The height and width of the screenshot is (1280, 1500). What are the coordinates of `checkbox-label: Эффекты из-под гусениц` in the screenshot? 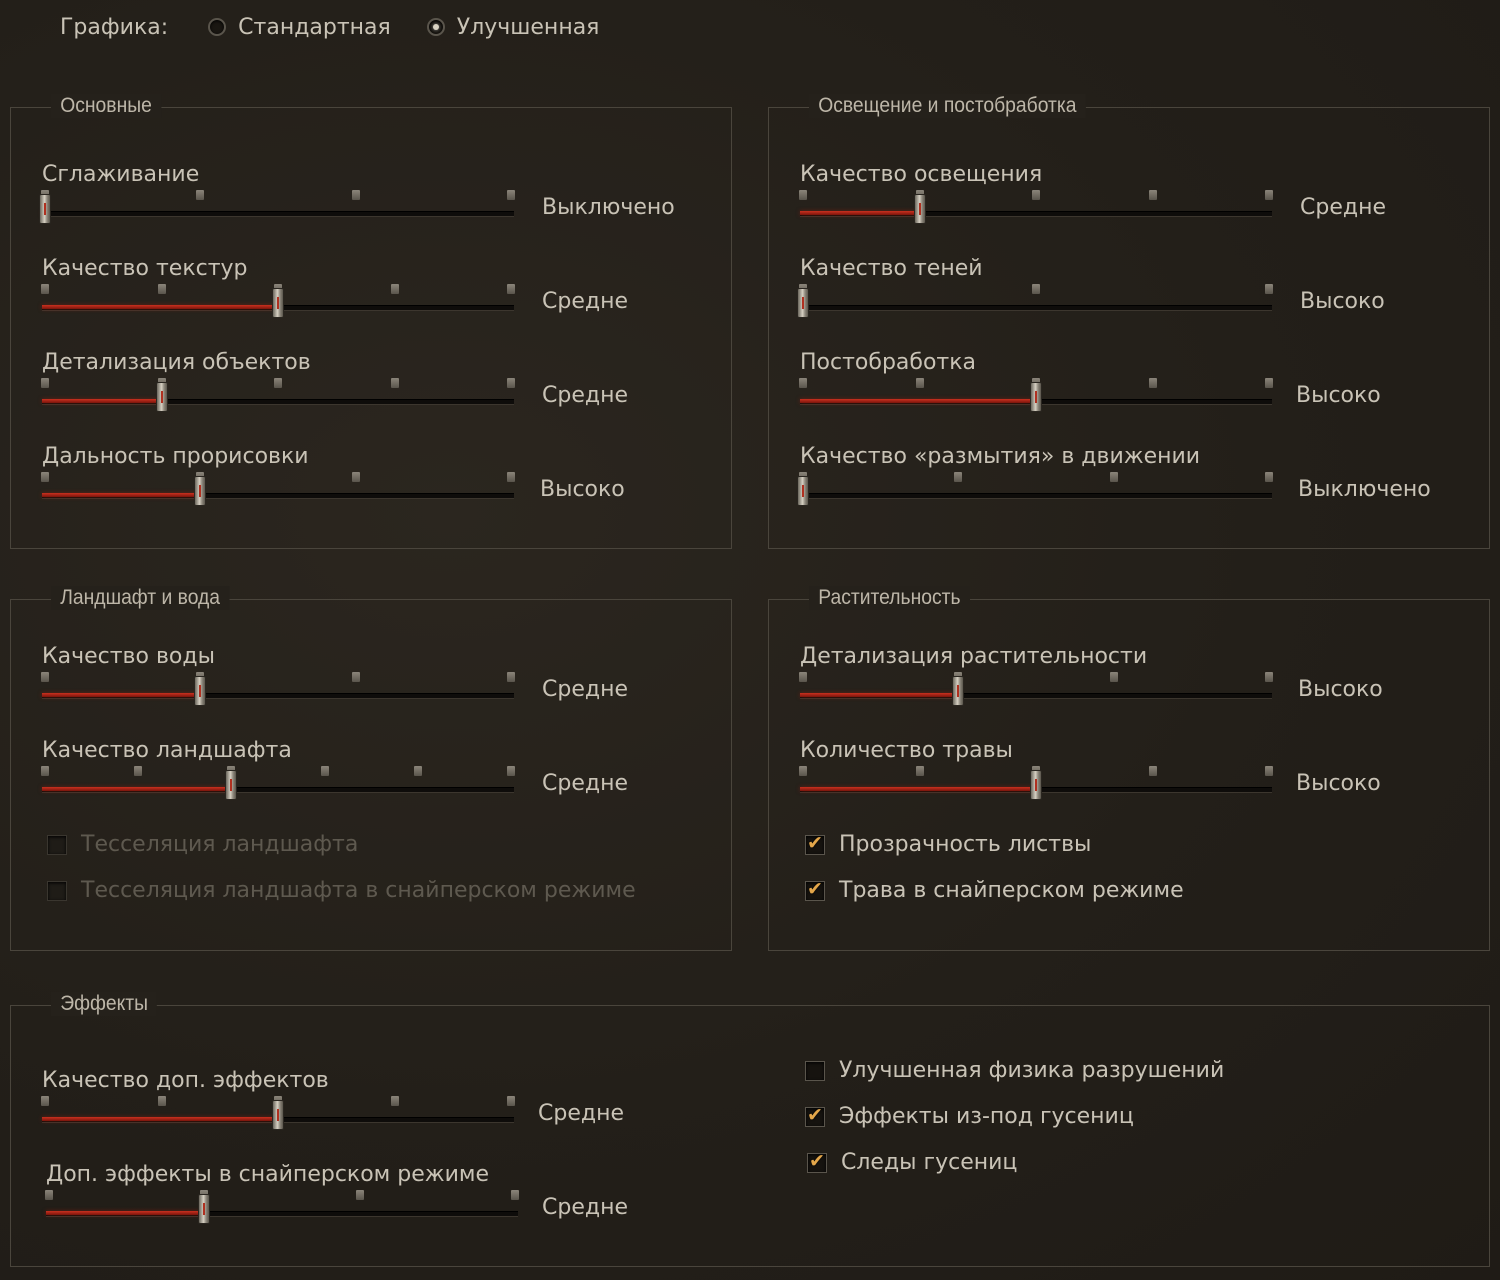 It's located at (986, 1116).